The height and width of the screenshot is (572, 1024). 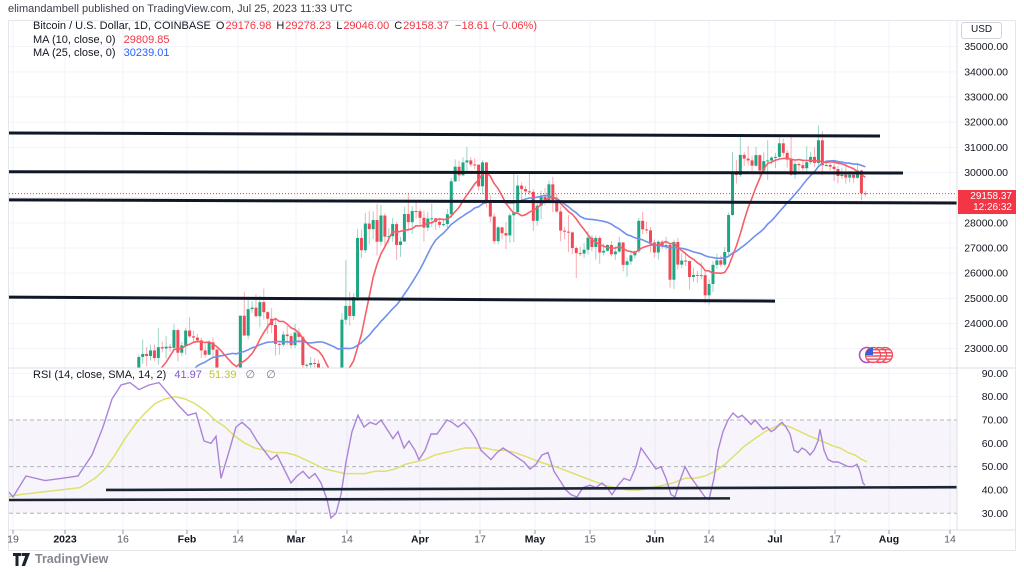 What do you see at coordinates (995, 444) in the screenshot?
I see `rsi-axis-label: 60.00` at bounding box center [995, 444].